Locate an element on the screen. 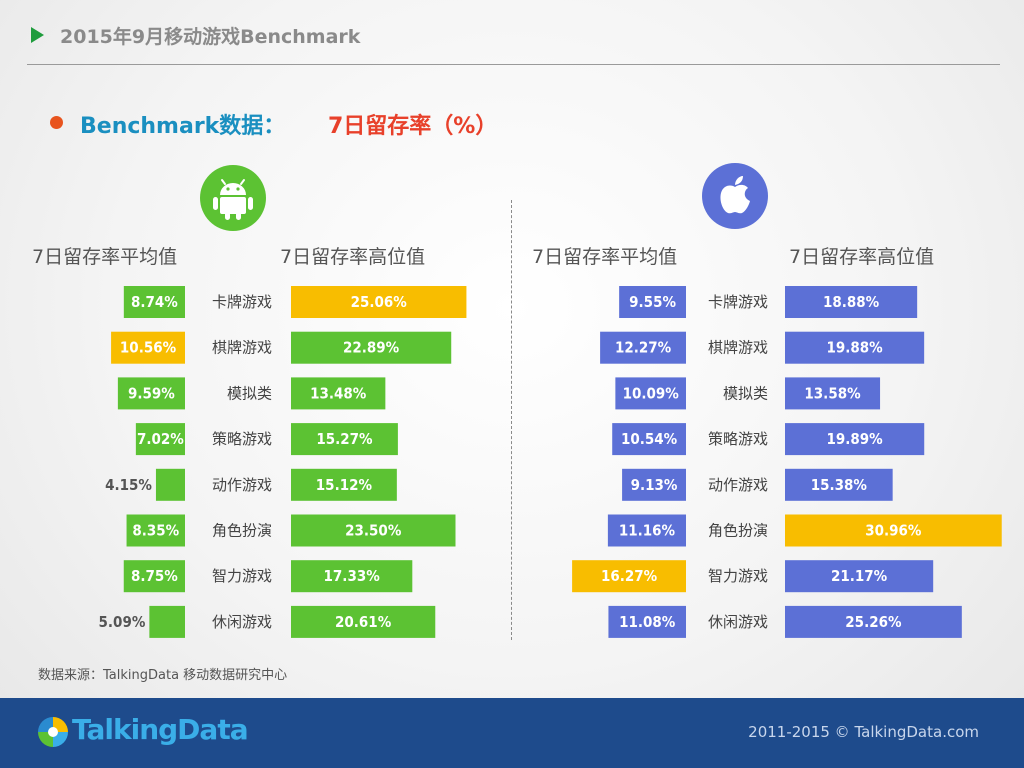 The height and width of the screenshot is (768, 1024). ios-category-label: 角色扮演 is located at coordinates (738, 531).